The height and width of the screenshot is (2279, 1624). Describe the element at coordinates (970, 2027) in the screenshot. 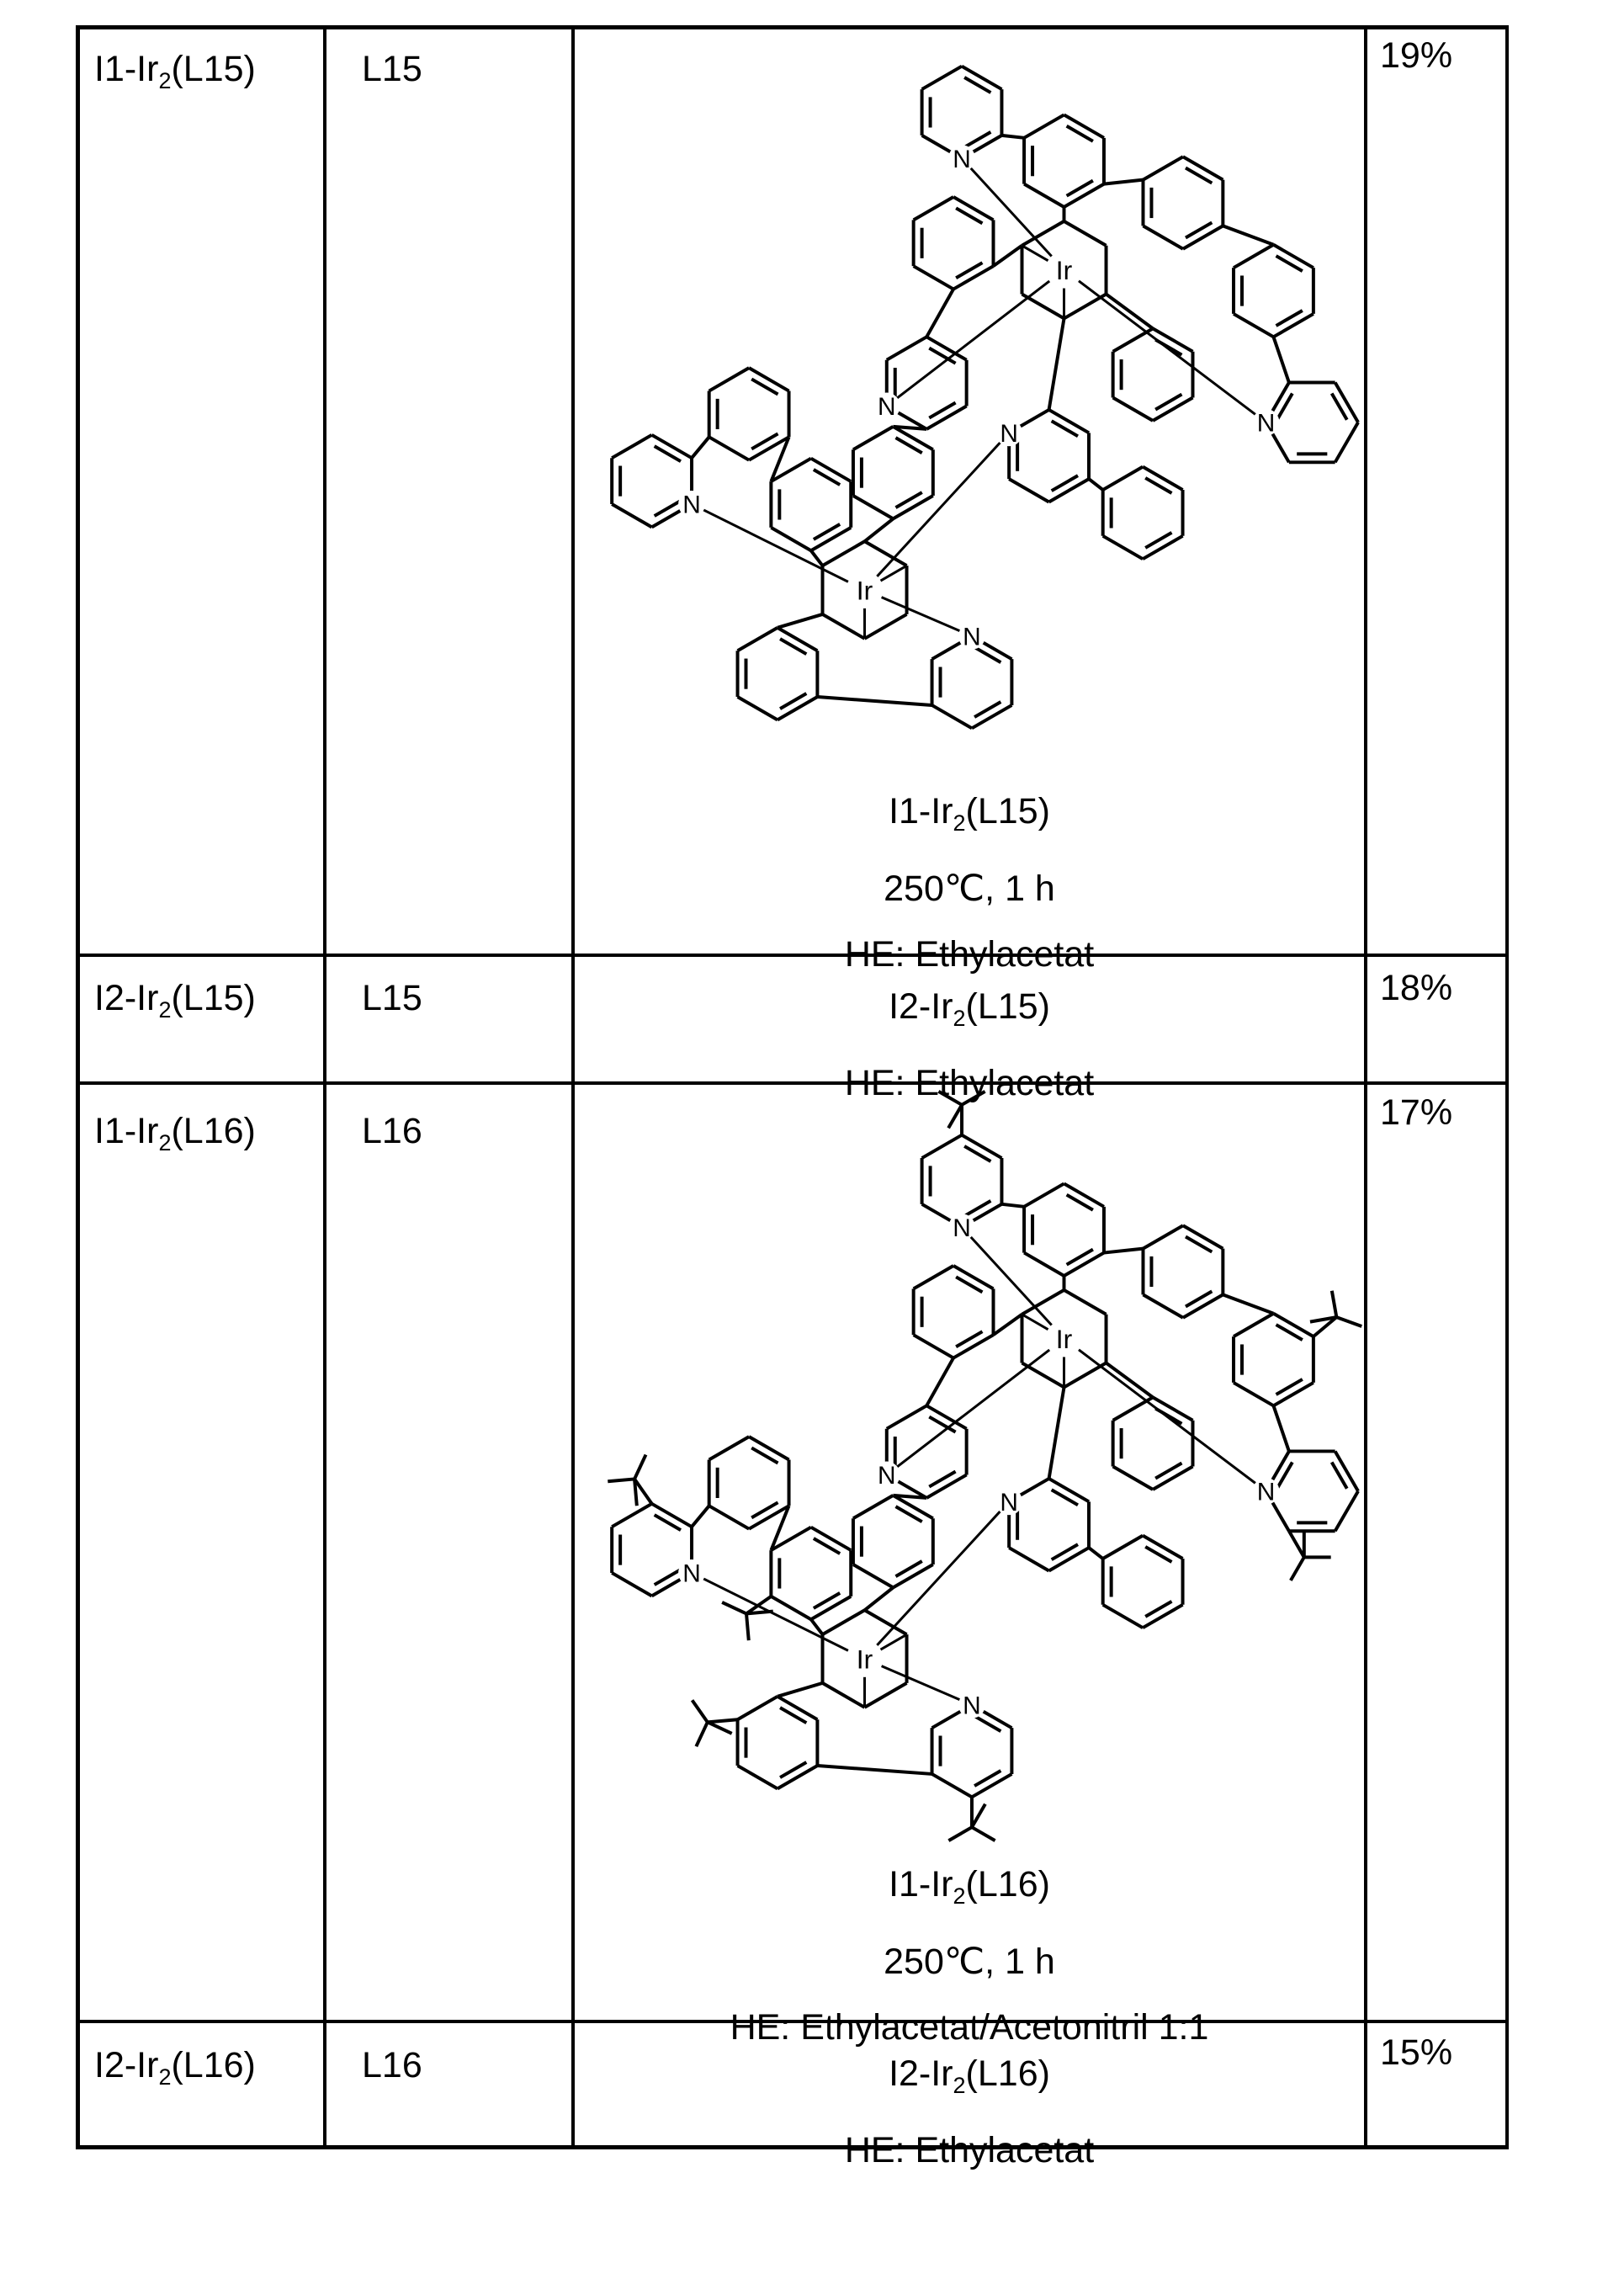

I see `caption-he: HE: Ethylacetat/Acetonitril 1:1` at that location.